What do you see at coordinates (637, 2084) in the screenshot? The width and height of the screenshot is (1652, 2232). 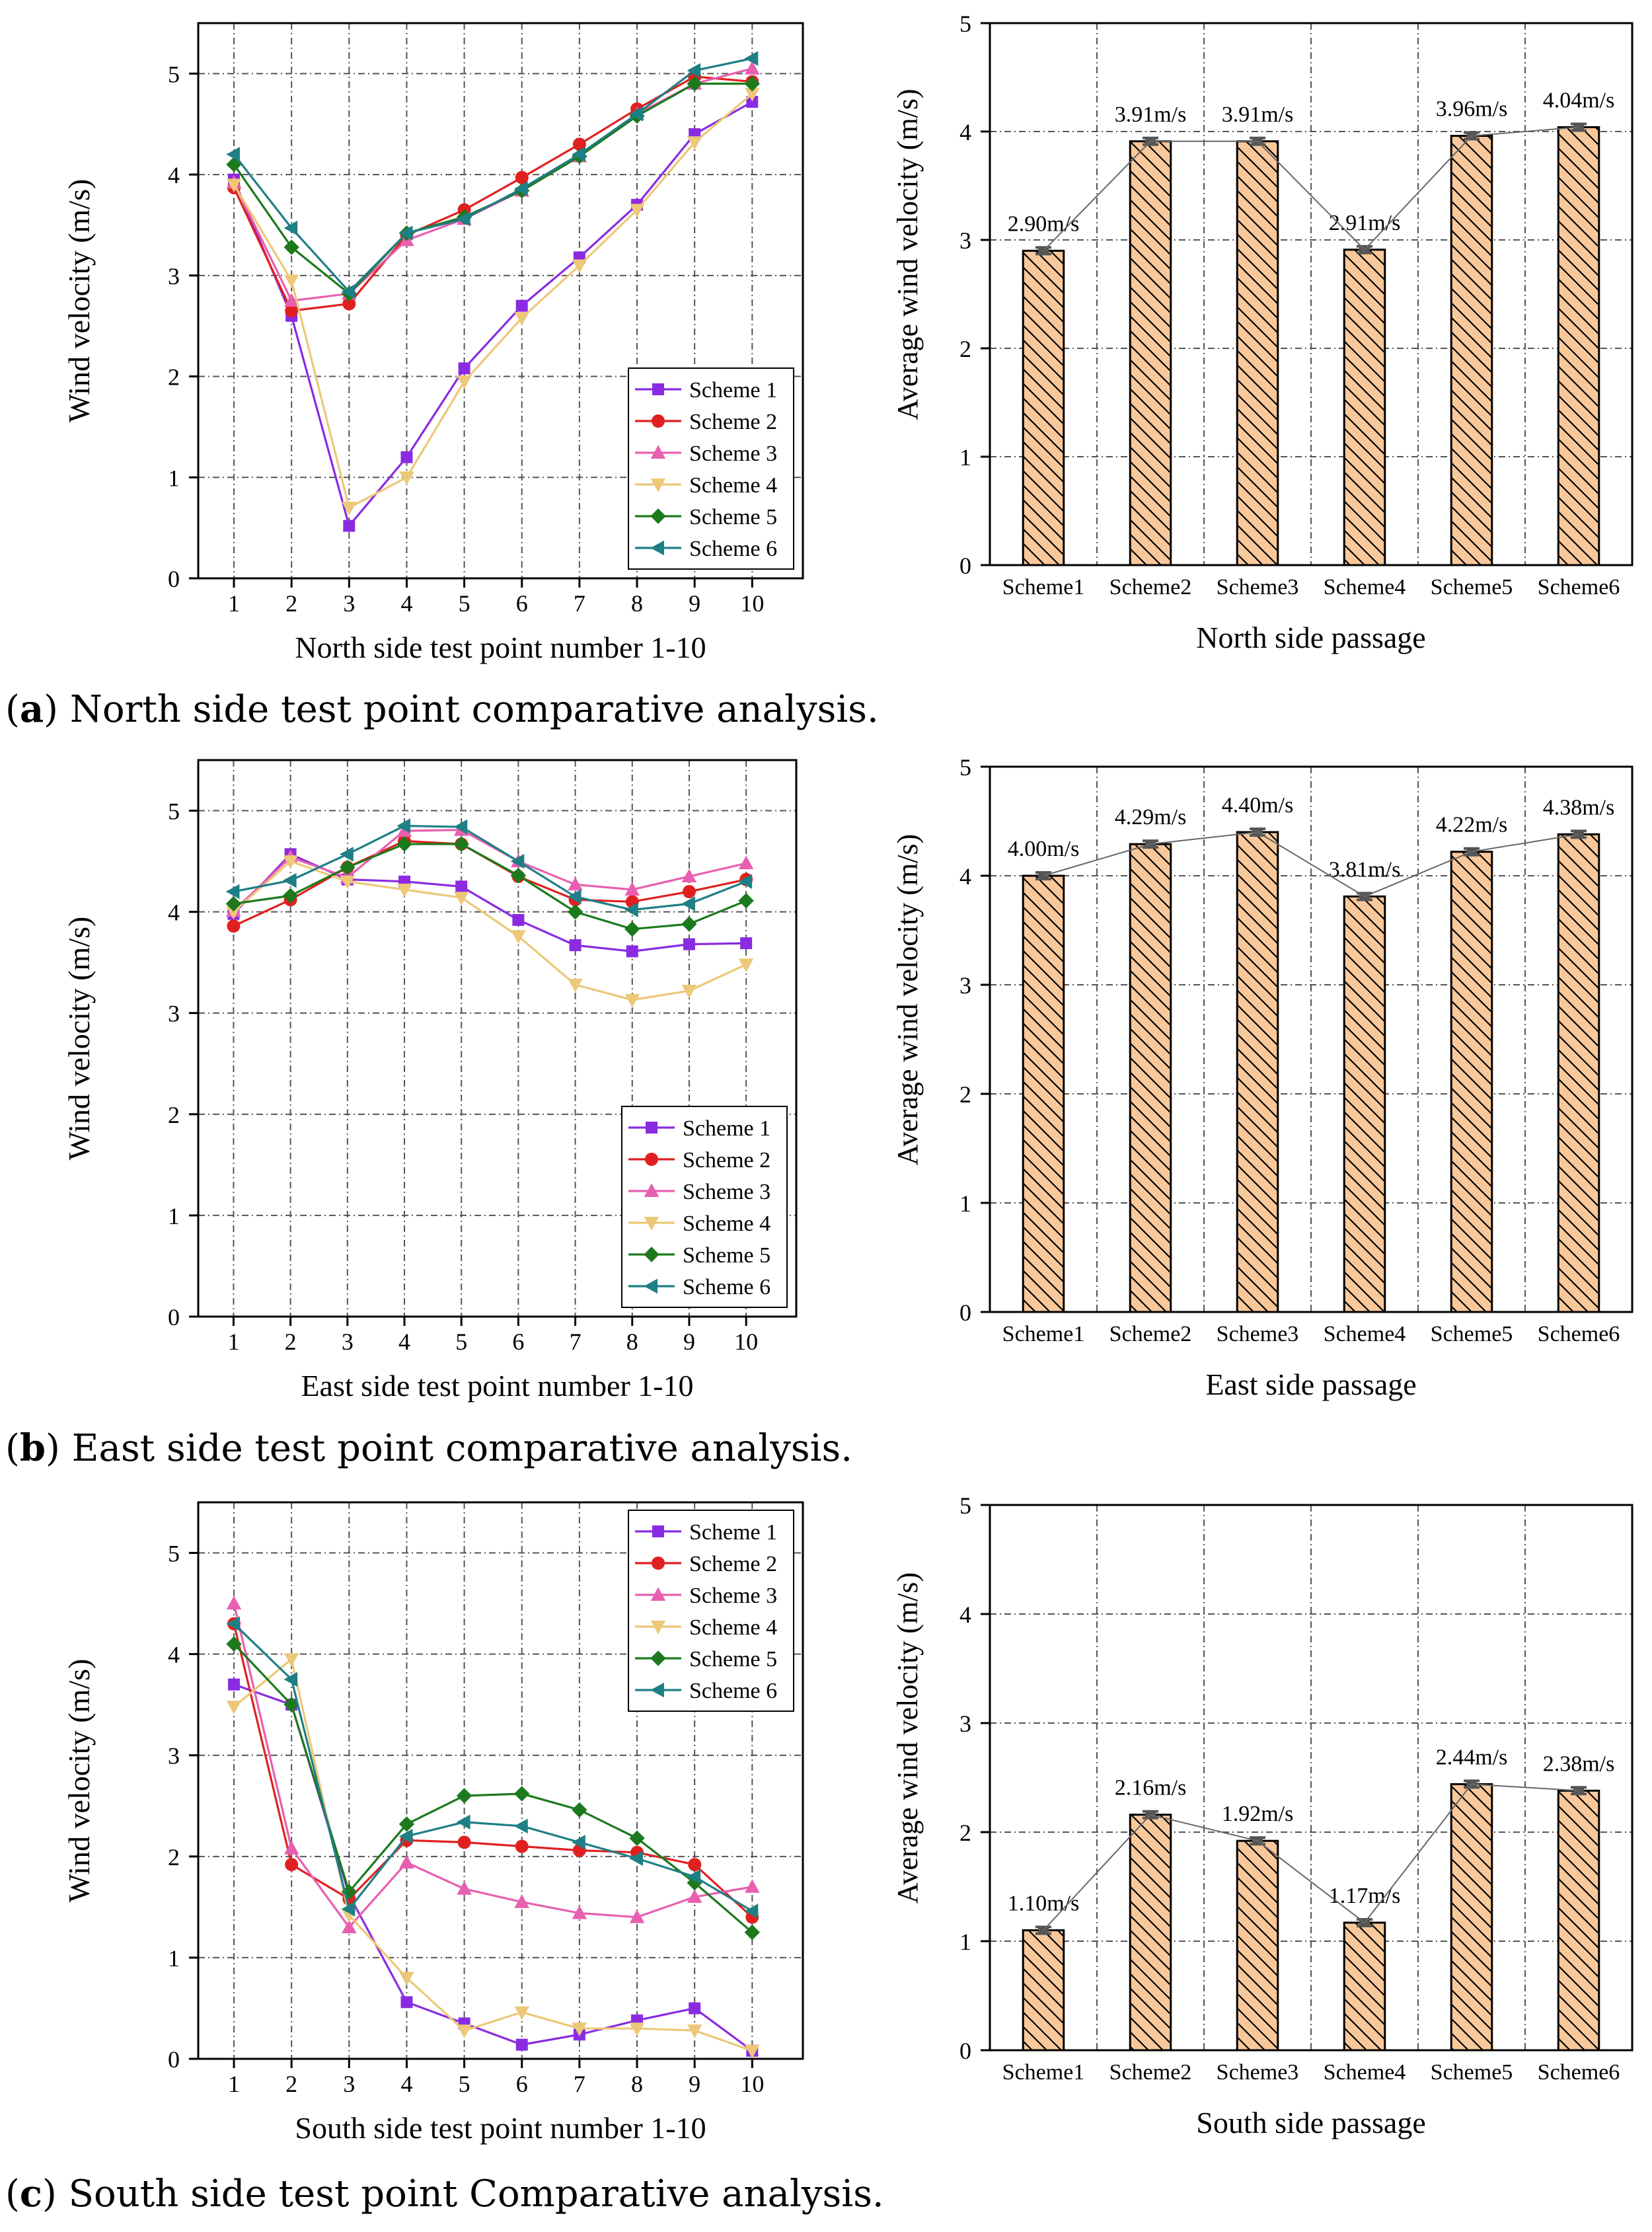 I see `c-line-xtick-label: 8` at bounding box center [637, 2084].